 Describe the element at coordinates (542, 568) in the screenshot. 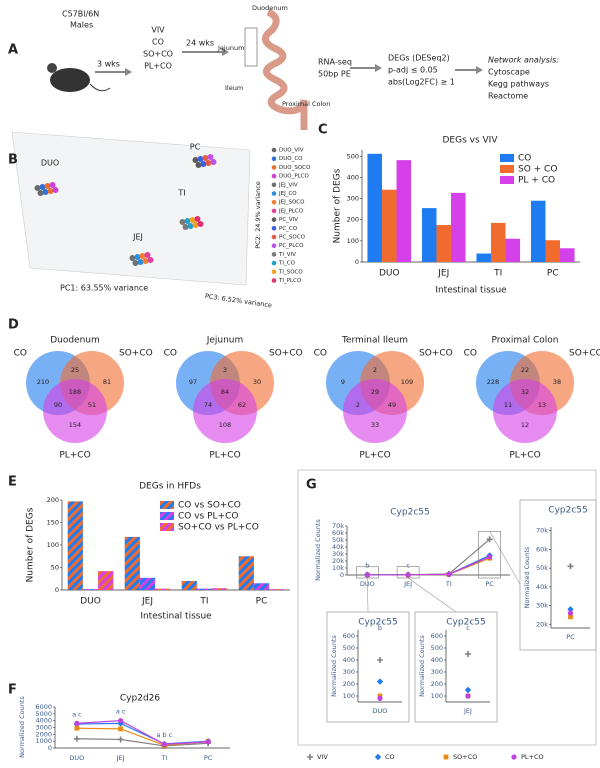

I see `y-tick-label: 50k` at that location.